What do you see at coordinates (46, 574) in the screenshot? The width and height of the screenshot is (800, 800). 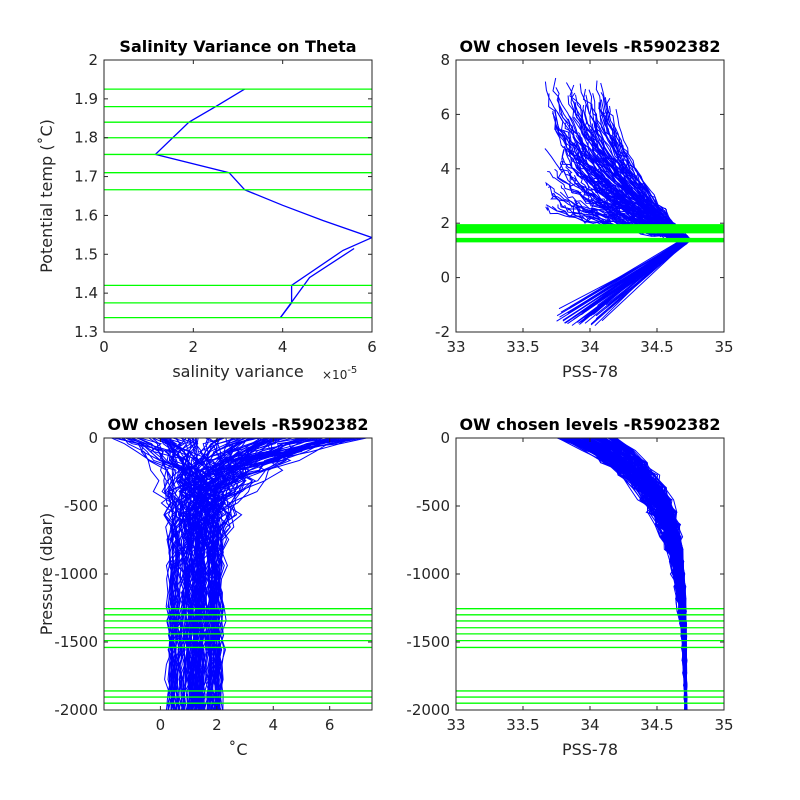 I see `y-axis-label: Pressure (dbar)` at bounding box center [46, 574].